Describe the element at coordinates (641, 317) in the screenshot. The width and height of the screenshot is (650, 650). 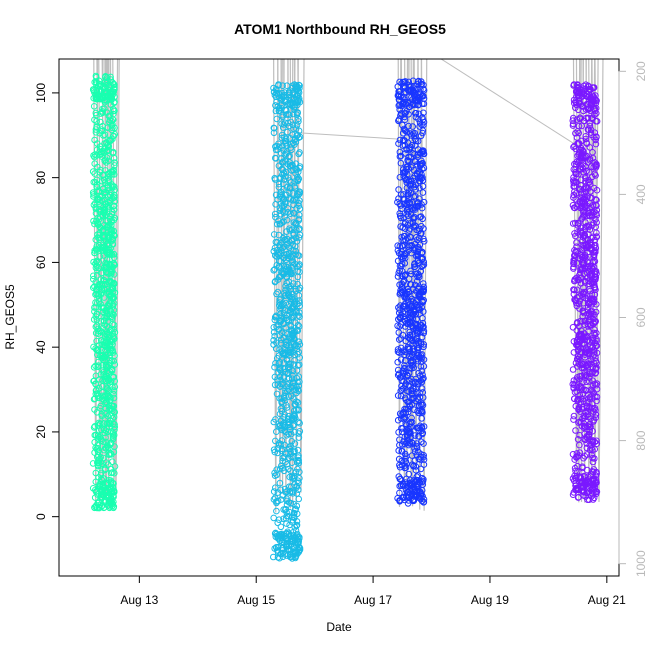
I see `y2-tick-label: 600` at that location.